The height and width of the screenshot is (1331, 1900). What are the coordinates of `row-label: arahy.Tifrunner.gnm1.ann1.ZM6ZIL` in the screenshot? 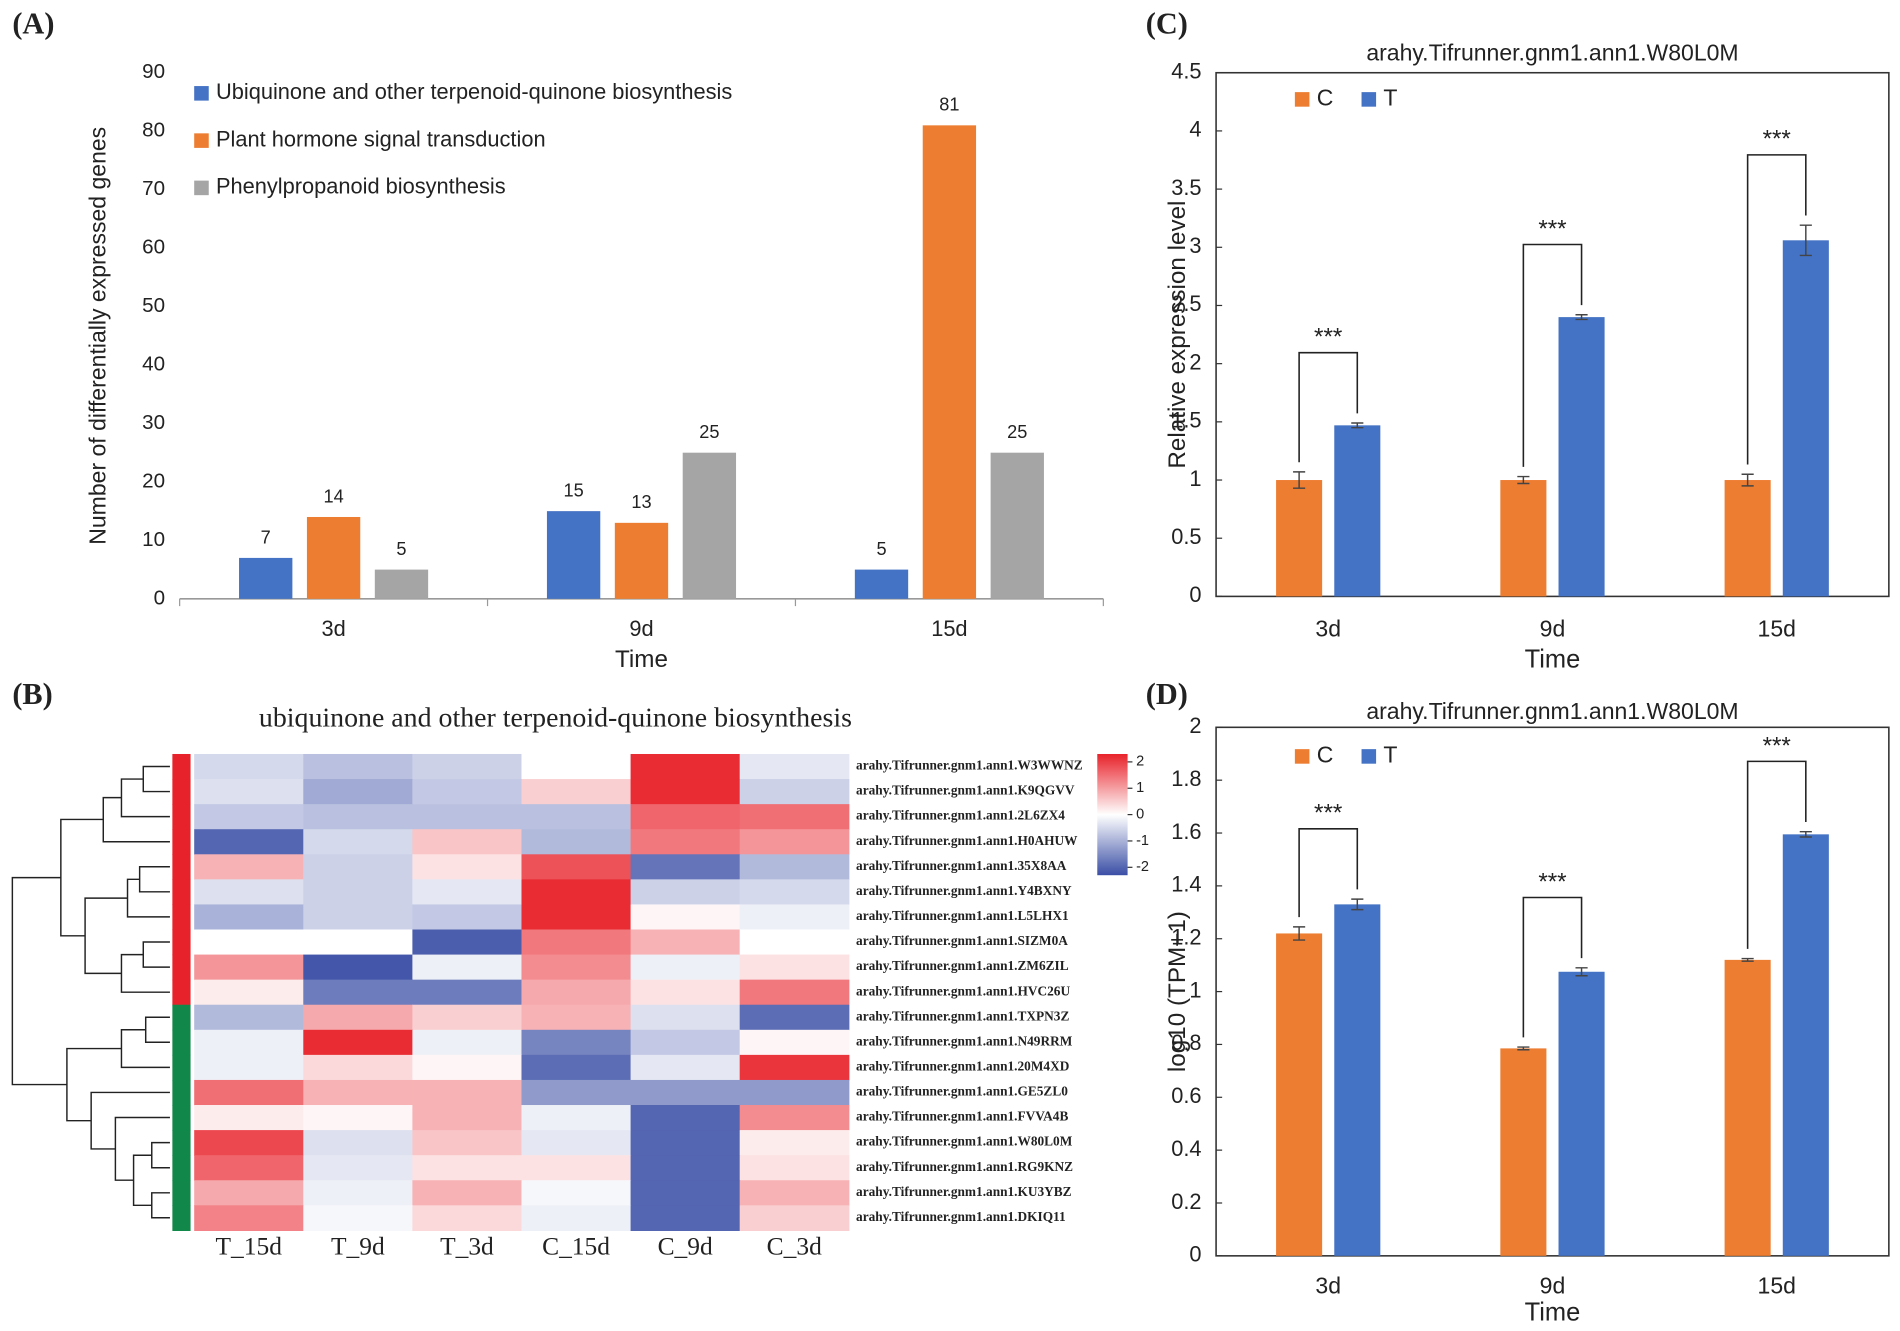 It's located at (962, 965).